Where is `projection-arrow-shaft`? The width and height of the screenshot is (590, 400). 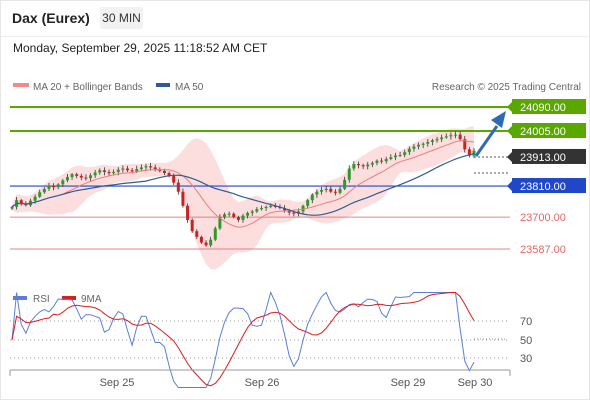
projection-arrow-shaft is located at coordinates (486, 141).